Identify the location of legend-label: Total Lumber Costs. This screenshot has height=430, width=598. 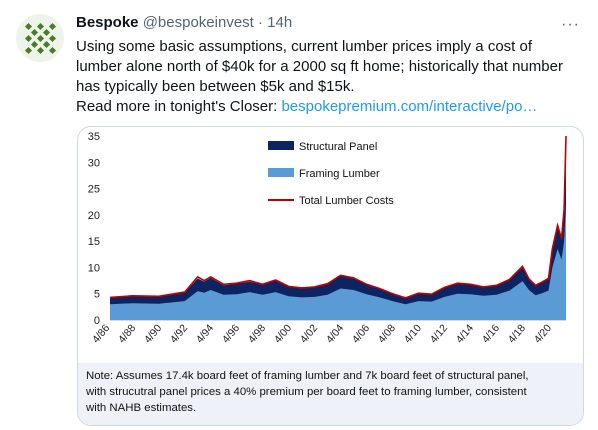
(346, 201).